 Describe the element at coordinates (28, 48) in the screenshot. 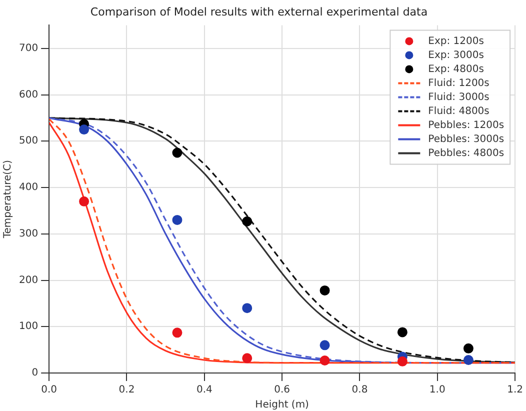

I see `y-tick-label: 700` at that location.